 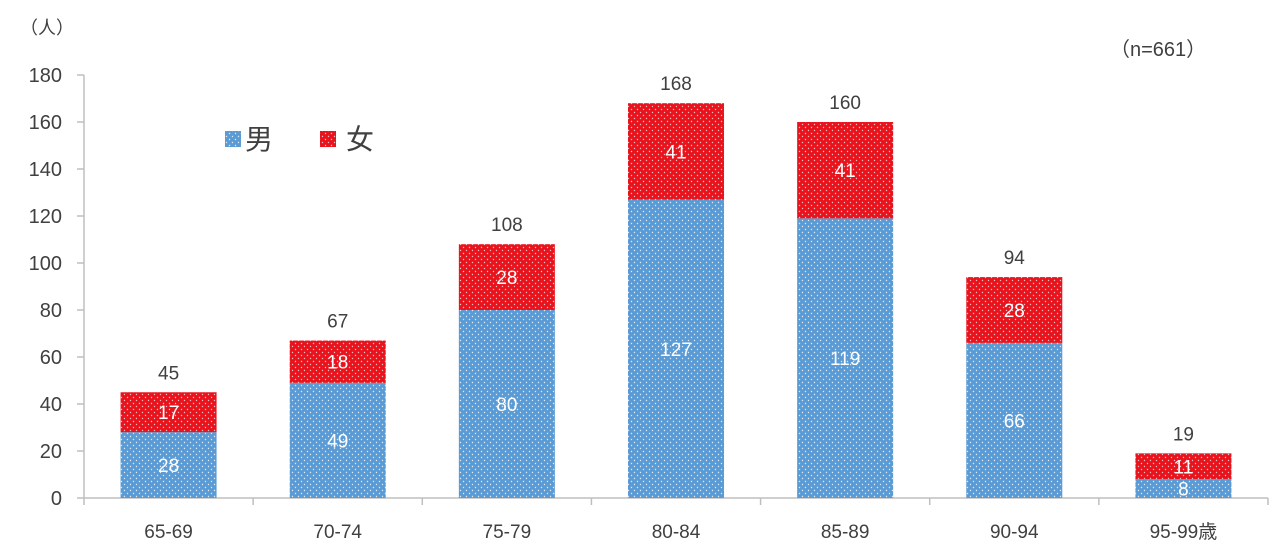 What do you see at coordinates (845, 532) in the screenshot?
I see `x-category-label: 85-89` at bounding box center [845, 532].